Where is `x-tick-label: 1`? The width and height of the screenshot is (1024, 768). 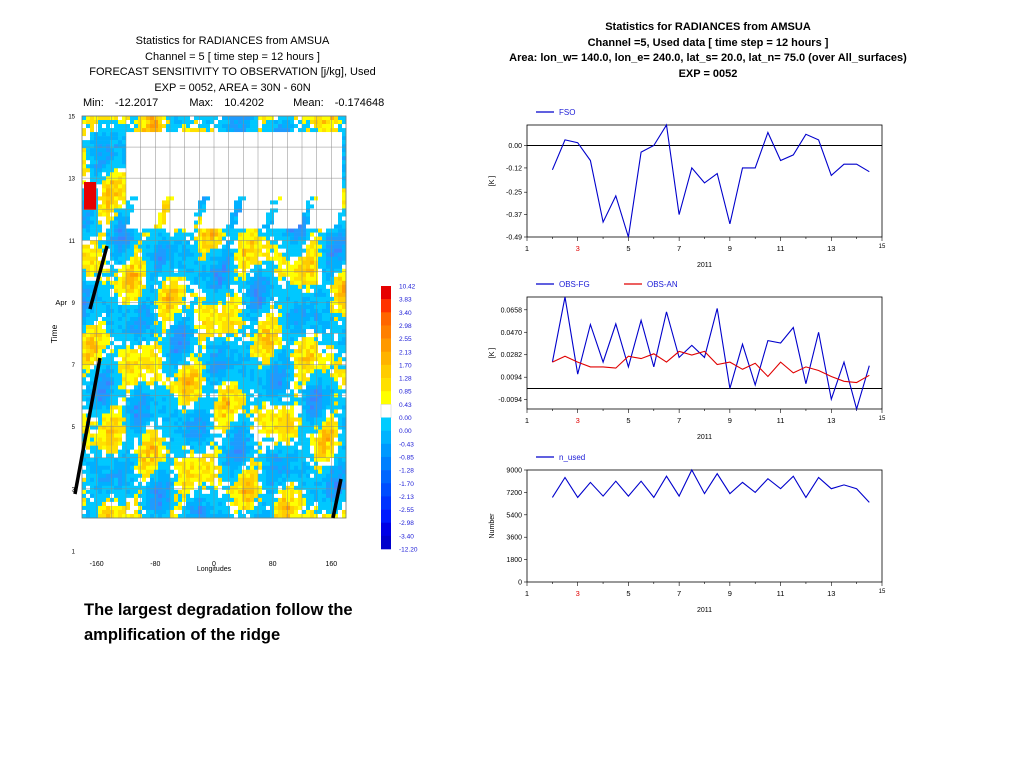
x-tick-label: 1 is located at coordinates (527, 248).